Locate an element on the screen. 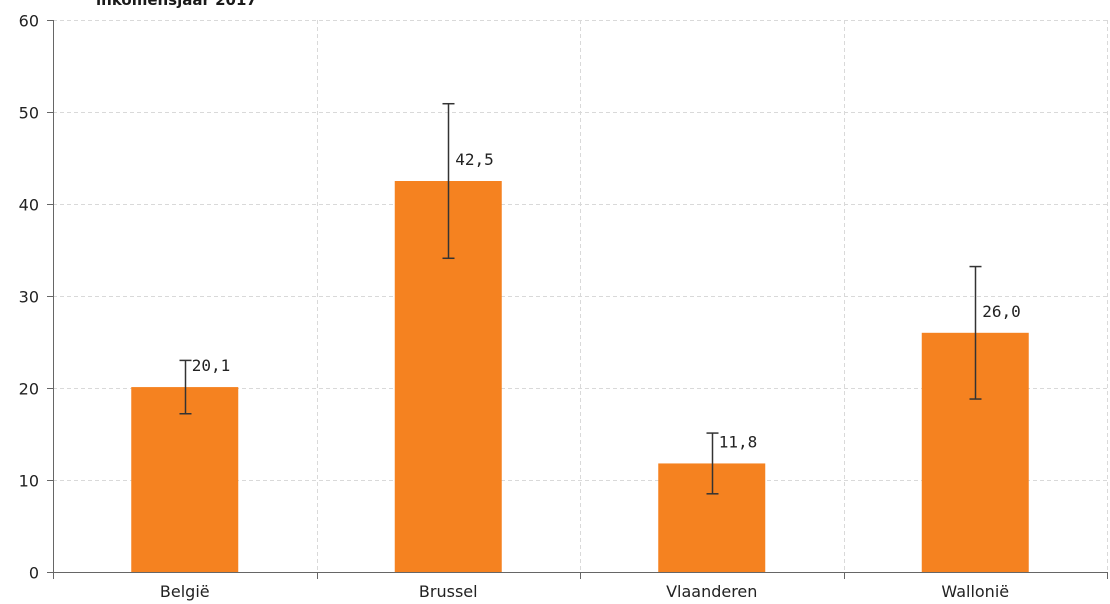 This screenshot has height=604, width=1110. y-tick-label: 60 is located at coordinates (29, 21).